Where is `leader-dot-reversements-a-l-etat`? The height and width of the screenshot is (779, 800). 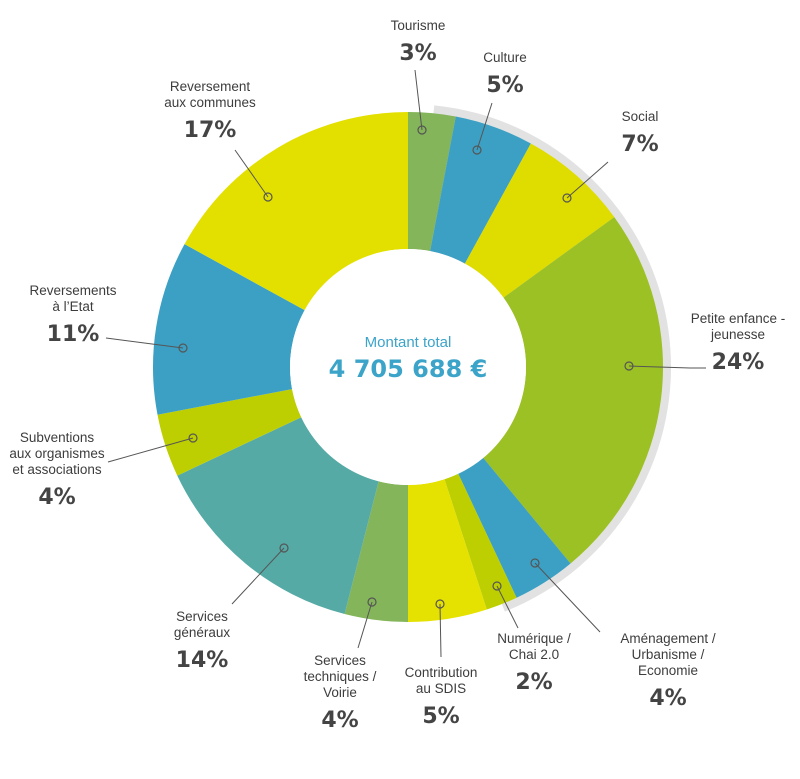 leader-dot-reversements-a-l-etat is located at coordinates (183, 348).